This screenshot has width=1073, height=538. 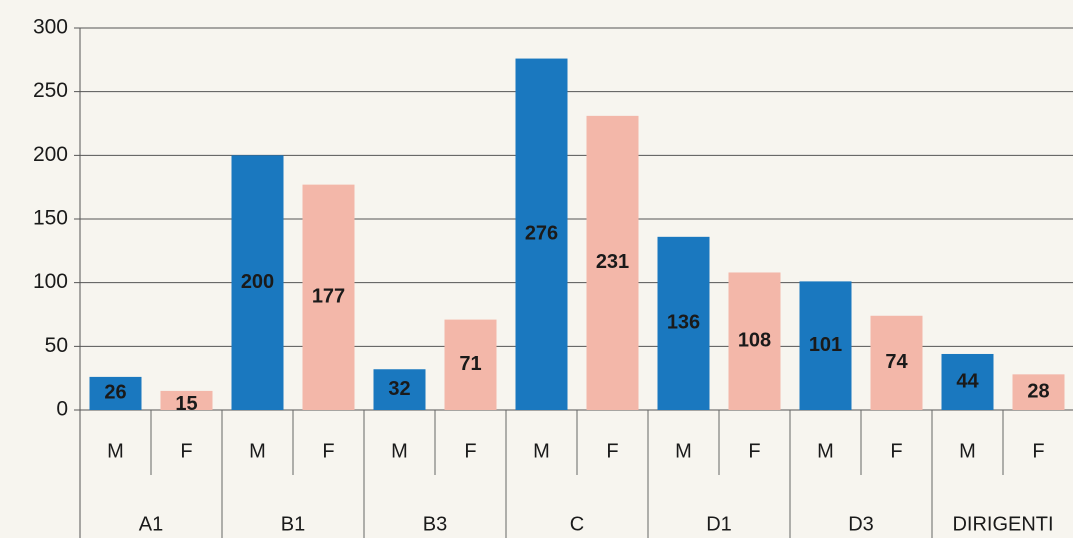 I want to click on value-label: 108, so click(x=754, y=341).